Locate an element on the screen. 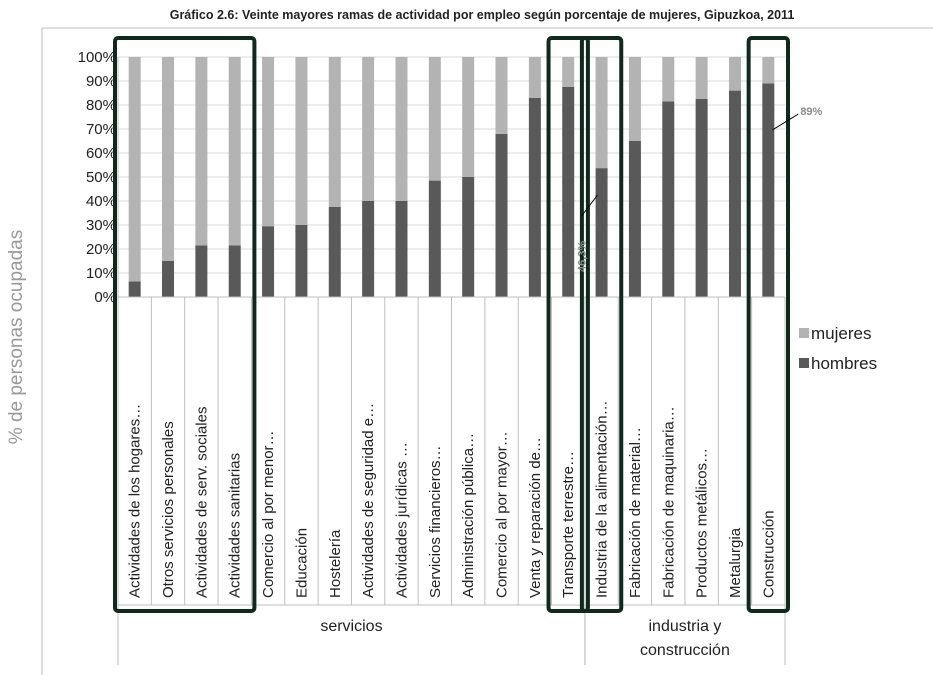 The height and width of the screenshot is (675, 933). y-tick-label: 60% is located at coordinates (101, 153).